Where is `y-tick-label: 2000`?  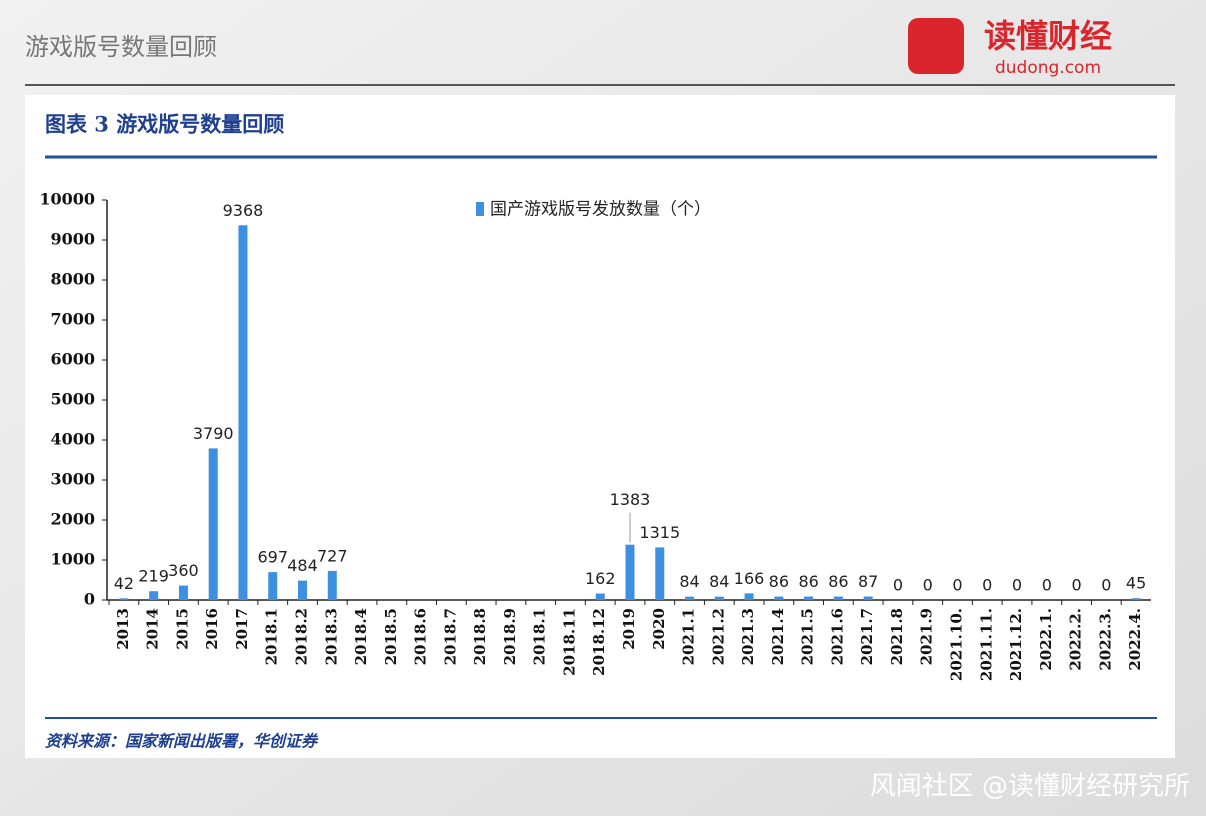 y-tick-label: 2000 is located at coordinates (72, 519).